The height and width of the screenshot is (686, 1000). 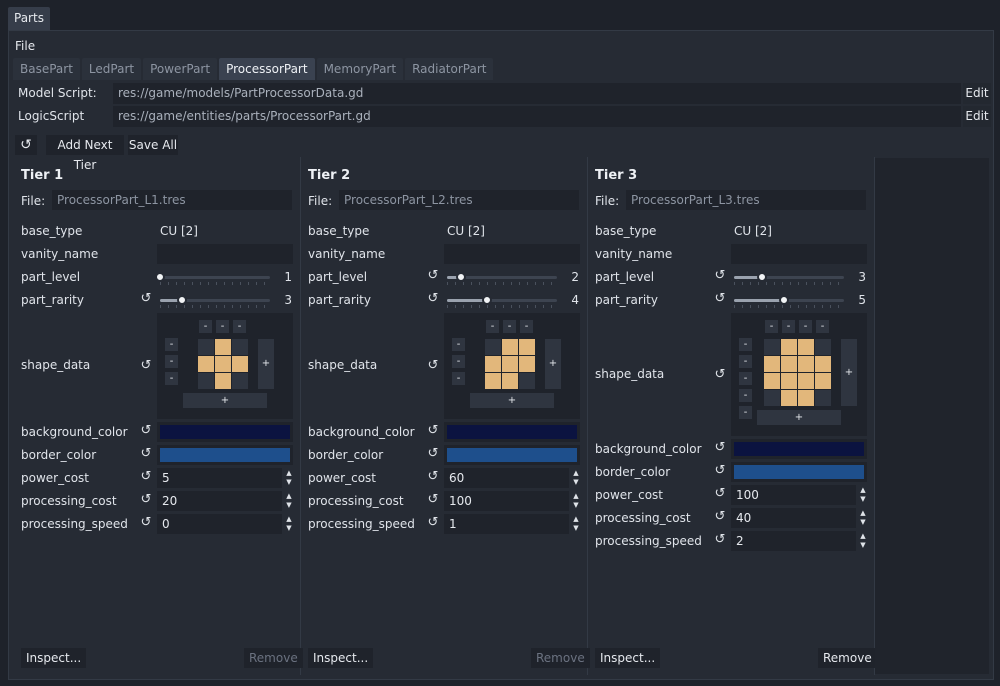 What do you see at coordinates (537, 93) in the screenshot?
I see `model-script-field: res://game/models/PartProcessorData.gd` at bounding box center [537, 93].